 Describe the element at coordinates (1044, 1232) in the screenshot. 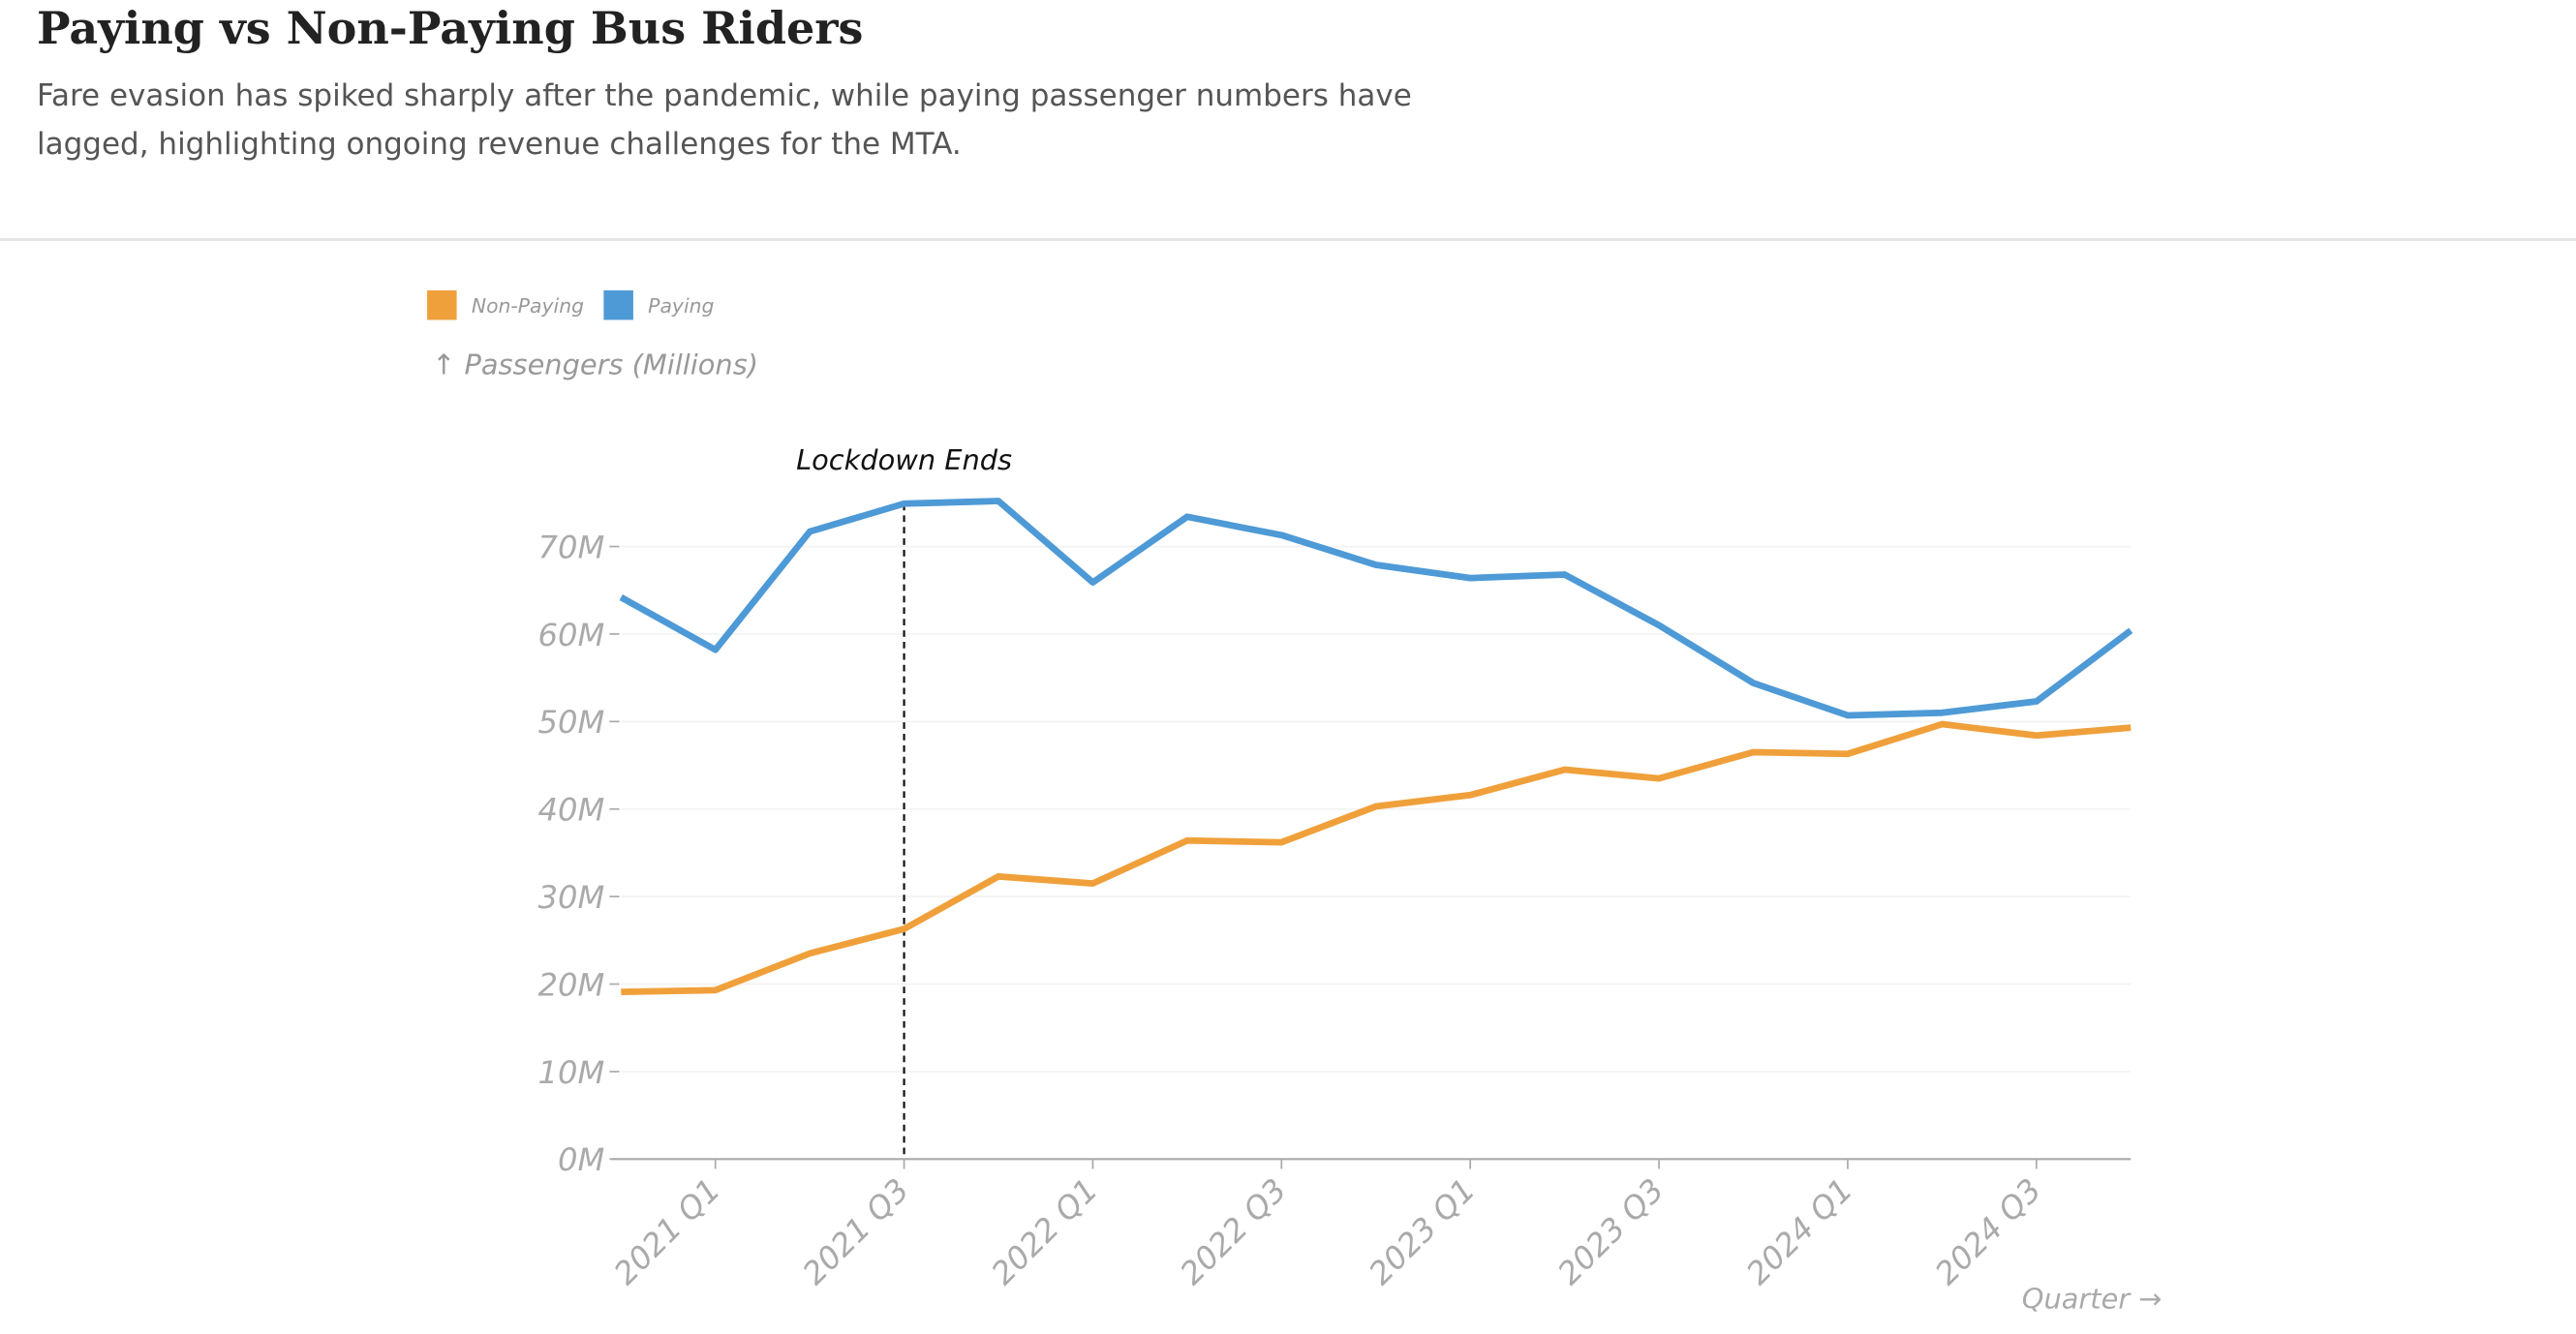

I see `x-tick-label: 2022 Q1` at that location.